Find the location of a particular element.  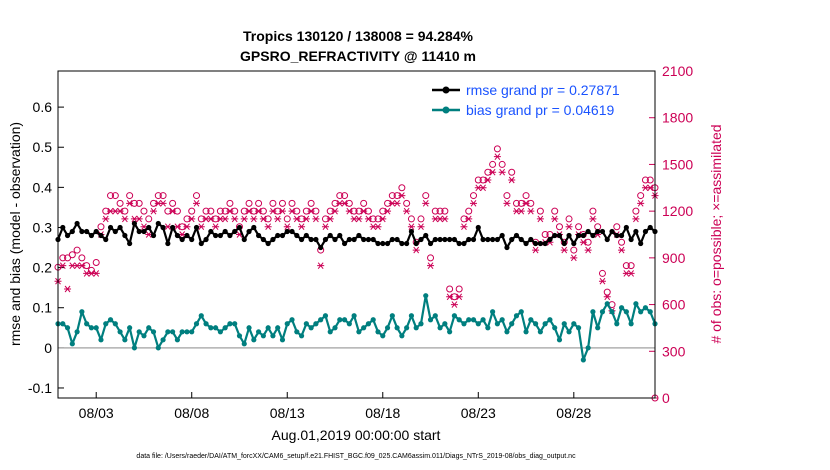

legend-rmse-label: rmse grand pr = 0.27871 is located at coordinates (543, 90).